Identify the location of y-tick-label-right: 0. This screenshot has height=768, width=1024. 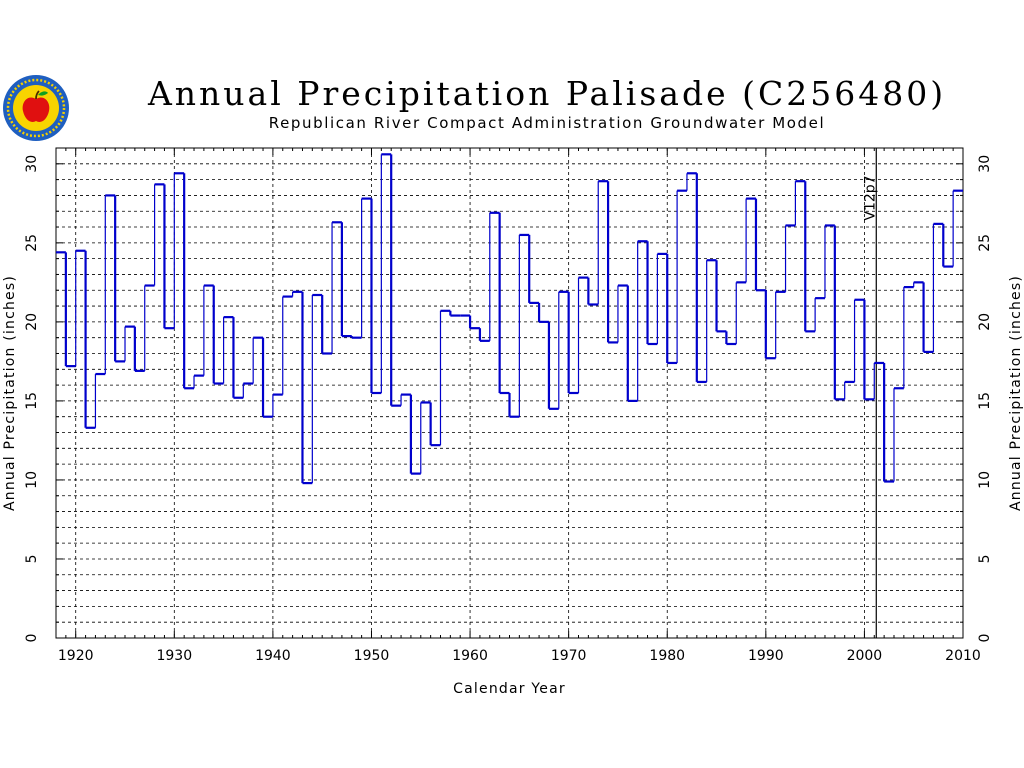
(985, 638).